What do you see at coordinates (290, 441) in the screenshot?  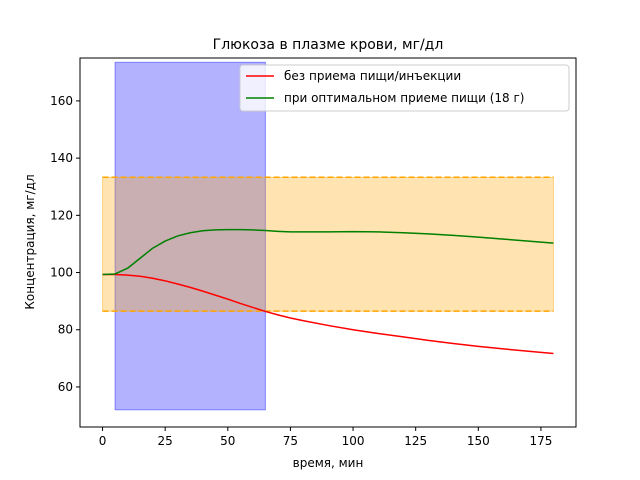 I see `x-tick-label: 75` at bounding box center [290, 441].